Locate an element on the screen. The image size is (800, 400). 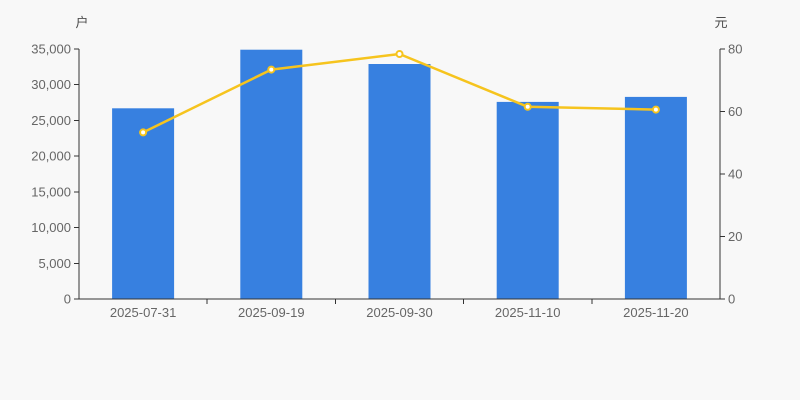
left-axis-unit-label: 户 is located at coordinates (82, 22).